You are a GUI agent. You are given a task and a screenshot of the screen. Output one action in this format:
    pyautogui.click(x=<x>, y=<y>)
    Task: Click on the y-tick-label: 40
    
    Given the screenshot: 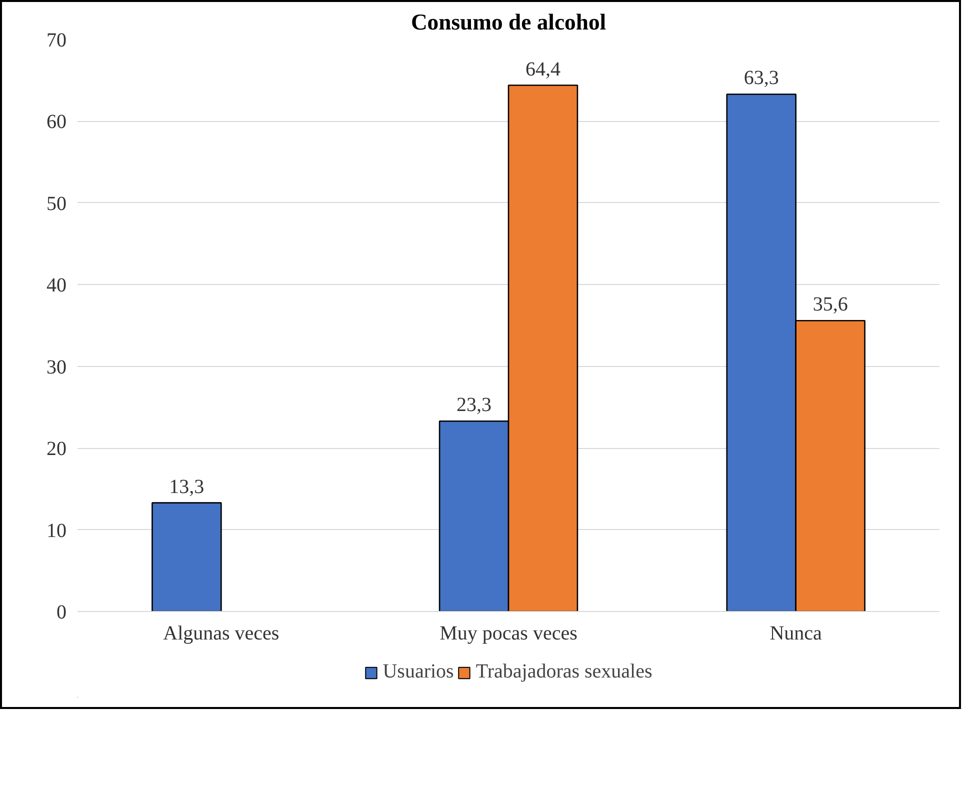 What is the action you would take?
    pyautogui.click(x=56, y=285)
    